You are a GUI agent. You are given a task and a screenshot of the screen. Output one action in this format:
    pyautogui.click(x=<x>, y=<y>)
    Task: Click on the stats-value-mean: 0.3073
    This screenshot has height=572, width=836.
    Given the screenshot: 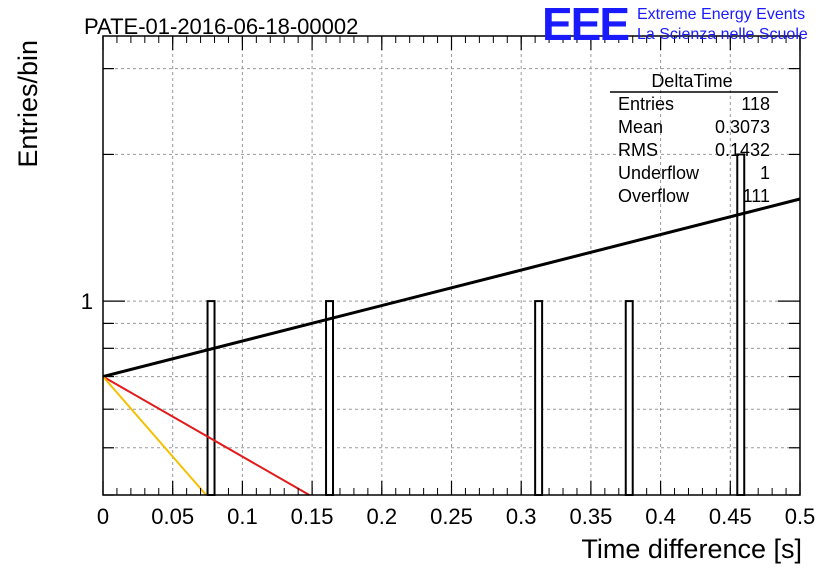 What is the action you would take?
    pyautogui.click(x=742, y=127)
    